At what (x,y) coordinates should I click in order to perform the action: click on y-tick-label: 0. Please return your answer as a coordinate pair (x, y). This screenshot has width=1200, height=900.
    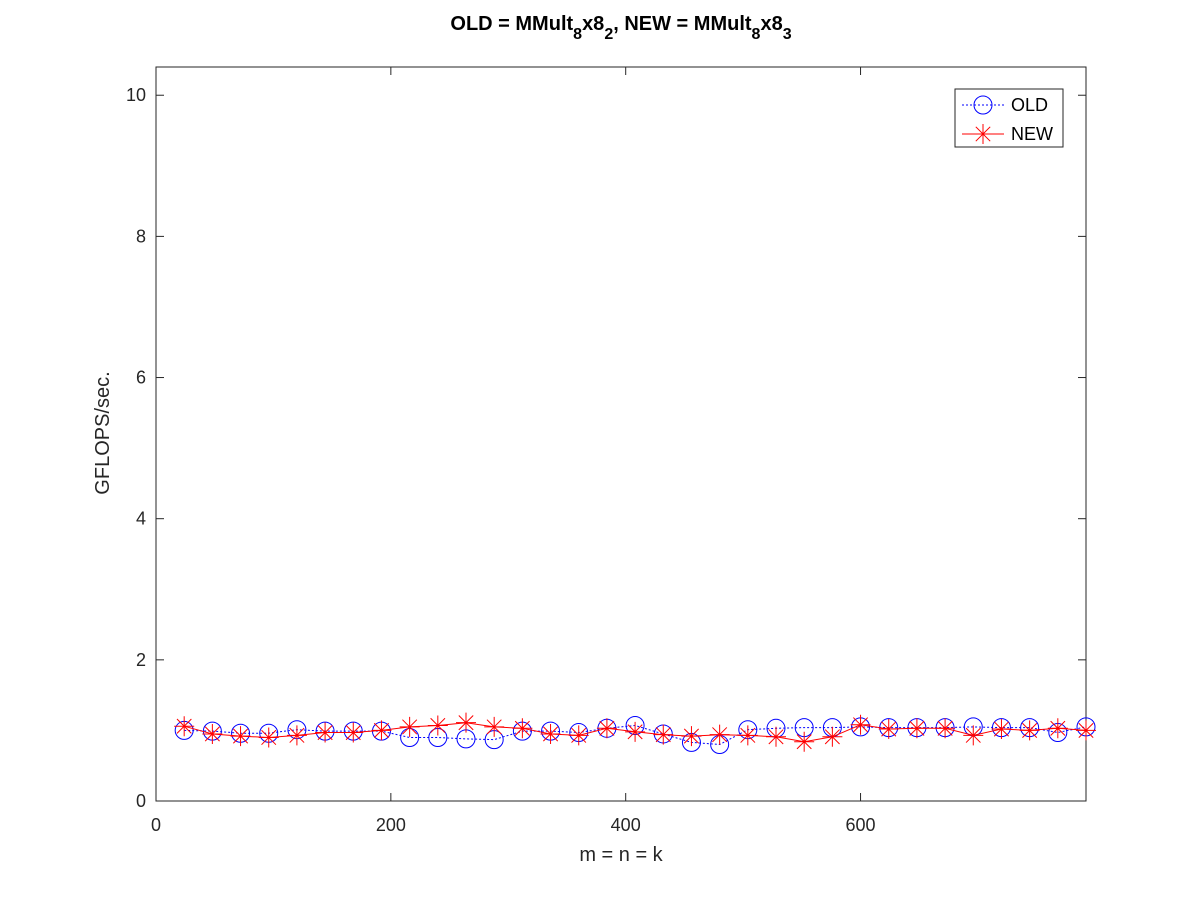
    Looking at the image, I should click on (141, 801).